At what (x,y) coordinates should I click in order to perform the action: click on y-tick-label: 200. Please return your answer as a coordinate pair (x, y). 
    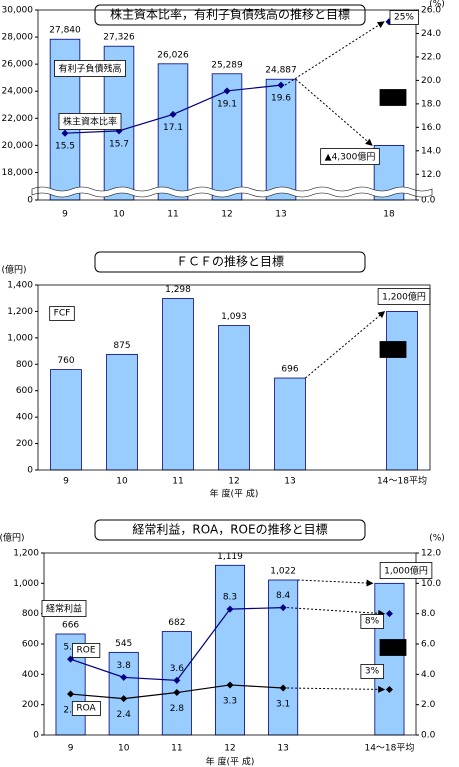
    Looking at the image, I should click on (24, 444).